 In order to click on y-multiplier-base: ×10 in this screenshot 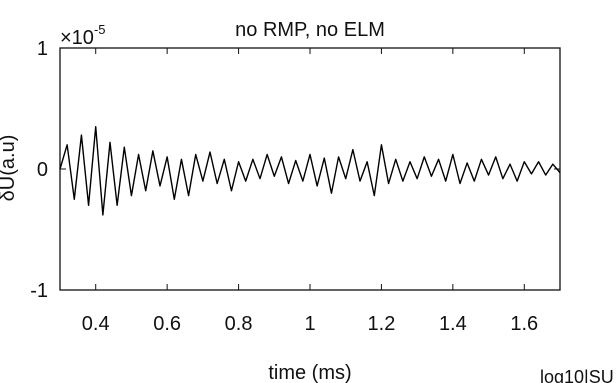, I will do `click(77, 38)`.